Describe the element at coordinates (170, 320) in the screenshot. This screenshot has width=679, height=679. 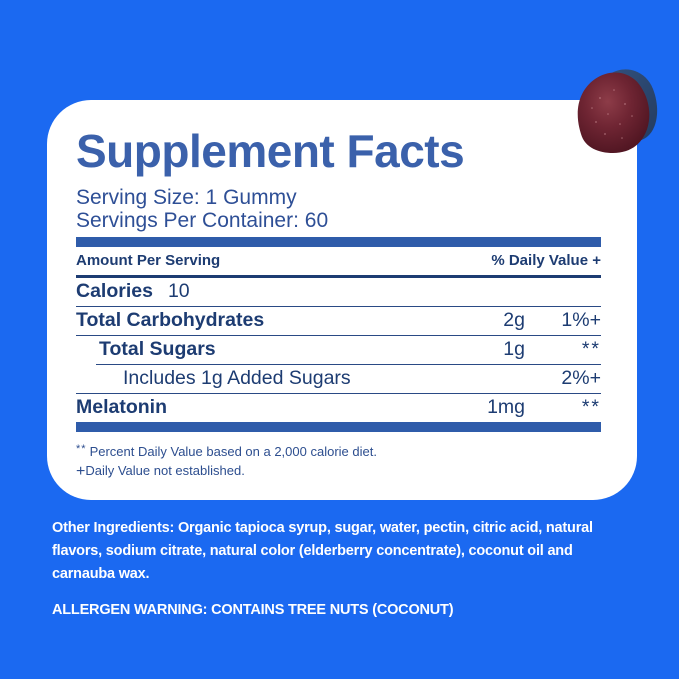
I see `nutrient-name: Total Carbohydrates` at that location.